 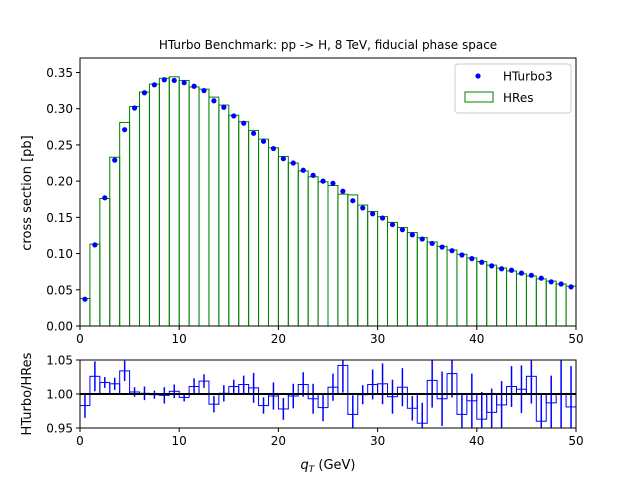 What do you see at coordinates (377, 441) in the screenshot?
I see `ratio-x-tick-label: 30` at bounding box center [377, 441].